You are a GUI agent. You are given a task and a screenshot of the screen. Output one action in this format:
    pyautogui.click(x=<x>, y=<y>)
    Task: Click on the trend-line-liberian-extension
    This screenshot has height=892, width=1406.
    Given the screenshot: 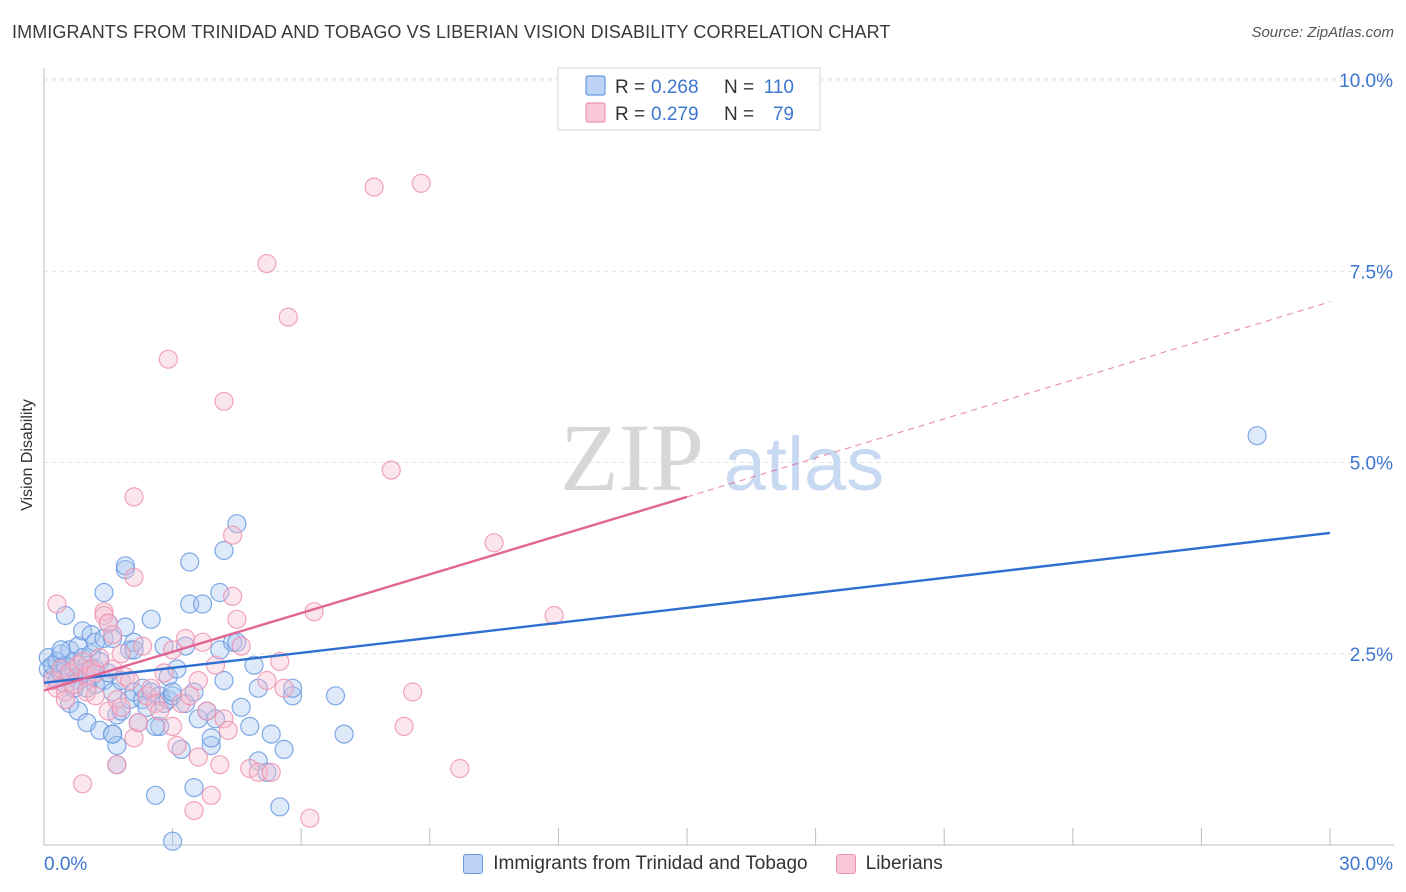 What is the action you would take?
    pyautogui.click(x=1008, y=399)
    